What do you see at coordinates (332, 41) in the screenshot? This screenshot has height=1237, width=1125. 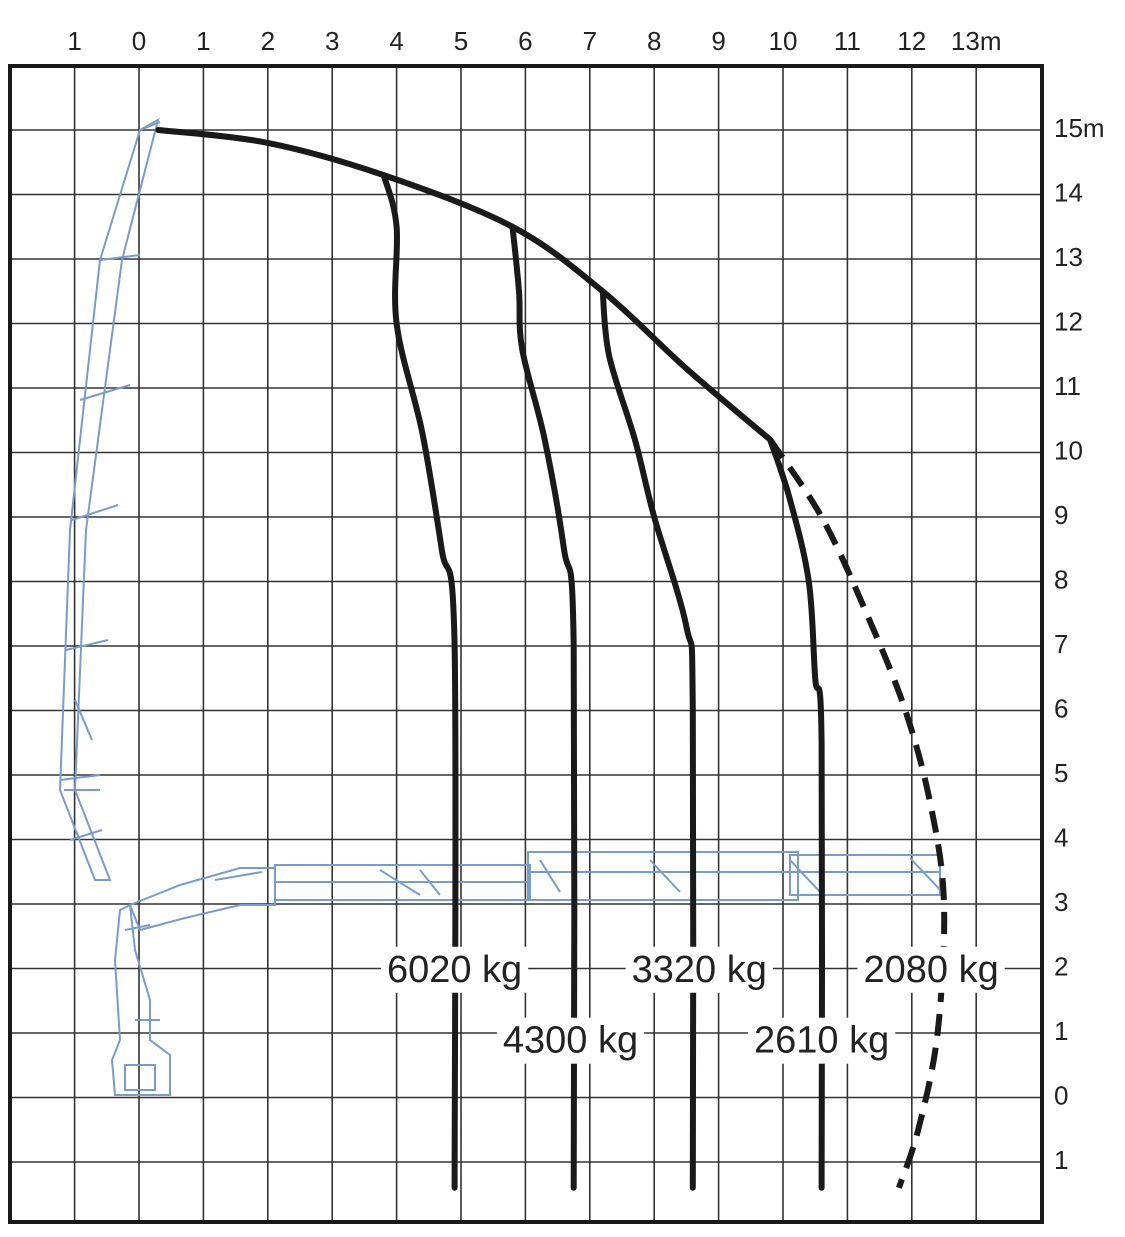 I see `x-tick-label: 3` at bounding box center [332, 41].